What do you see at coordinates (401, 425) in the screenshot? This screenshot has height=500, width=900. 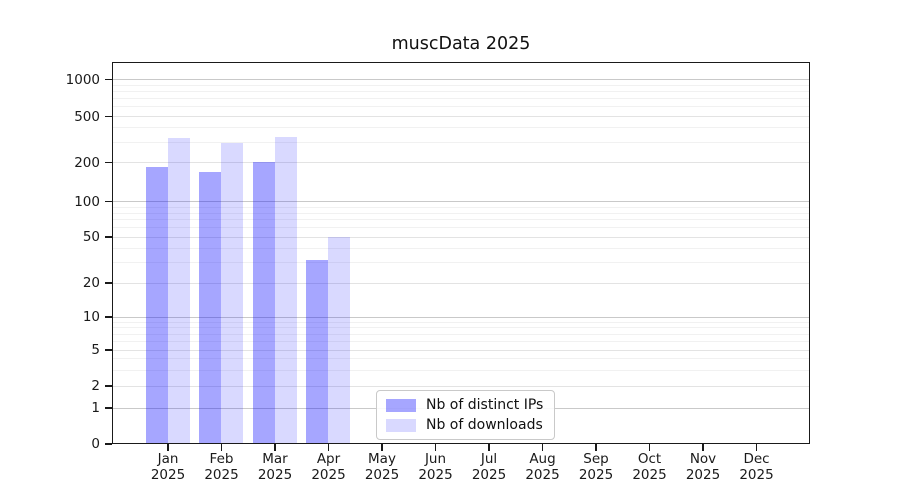 I see `legend-swatch-downloads-icon` at bounding box center [401, 425].